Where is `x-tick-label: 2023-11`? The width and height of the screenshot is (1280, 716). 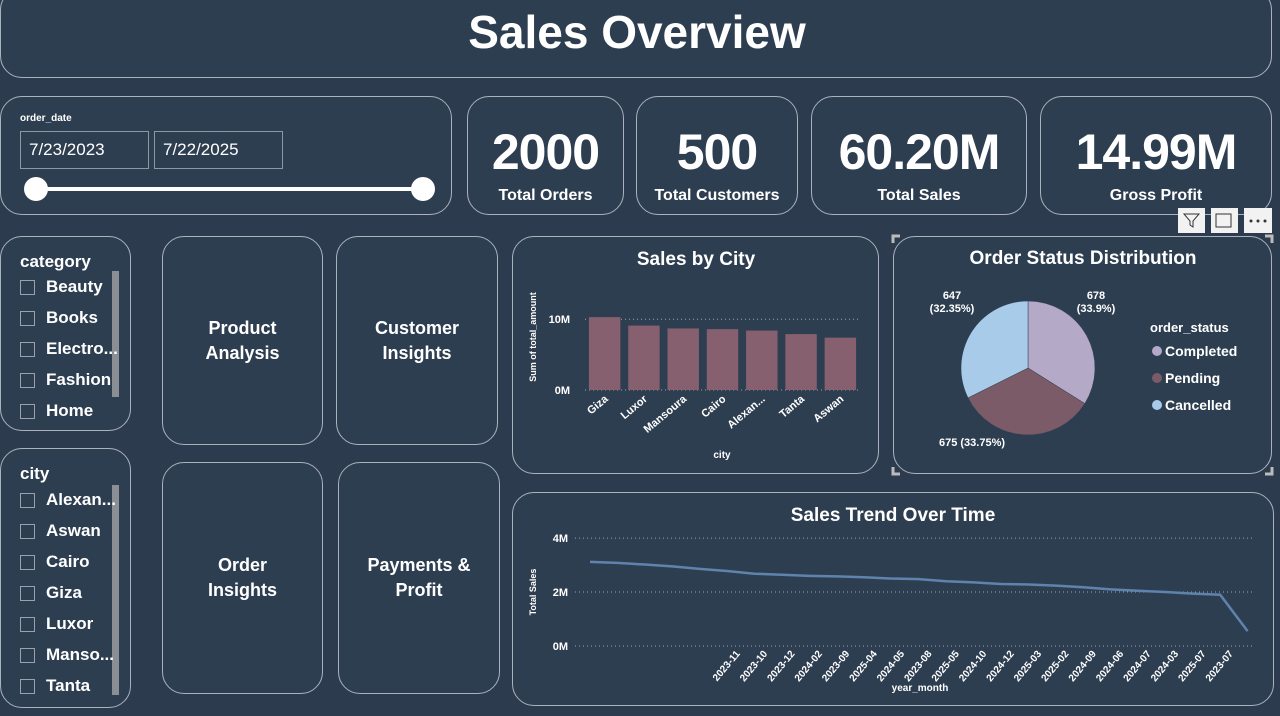
x-tick-label: 2023-11 is located at coordinates (727, 666).